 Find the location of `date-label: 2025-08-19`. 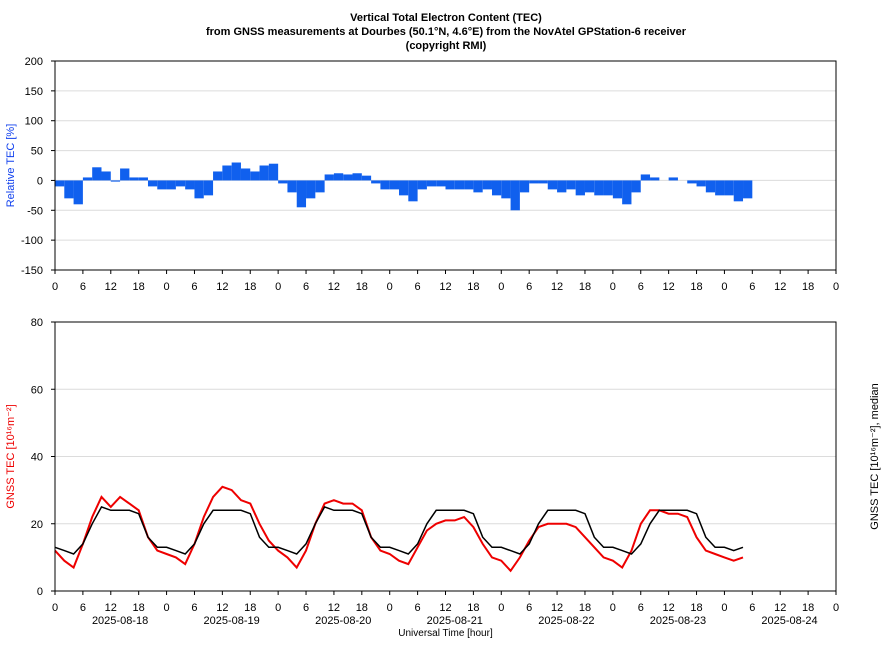

date-label: 2025-08-19 is located at coordinates (232, 621).